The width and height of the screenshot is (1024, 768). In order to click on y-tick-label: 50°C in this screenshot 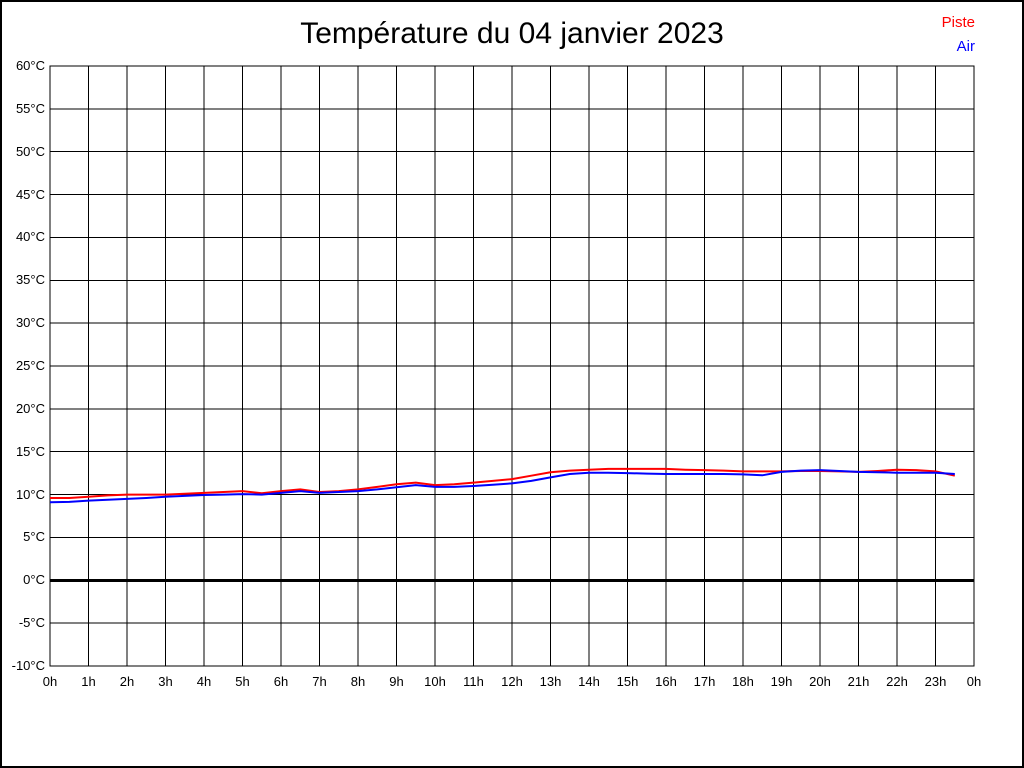, I will do `click(30, 151)`.